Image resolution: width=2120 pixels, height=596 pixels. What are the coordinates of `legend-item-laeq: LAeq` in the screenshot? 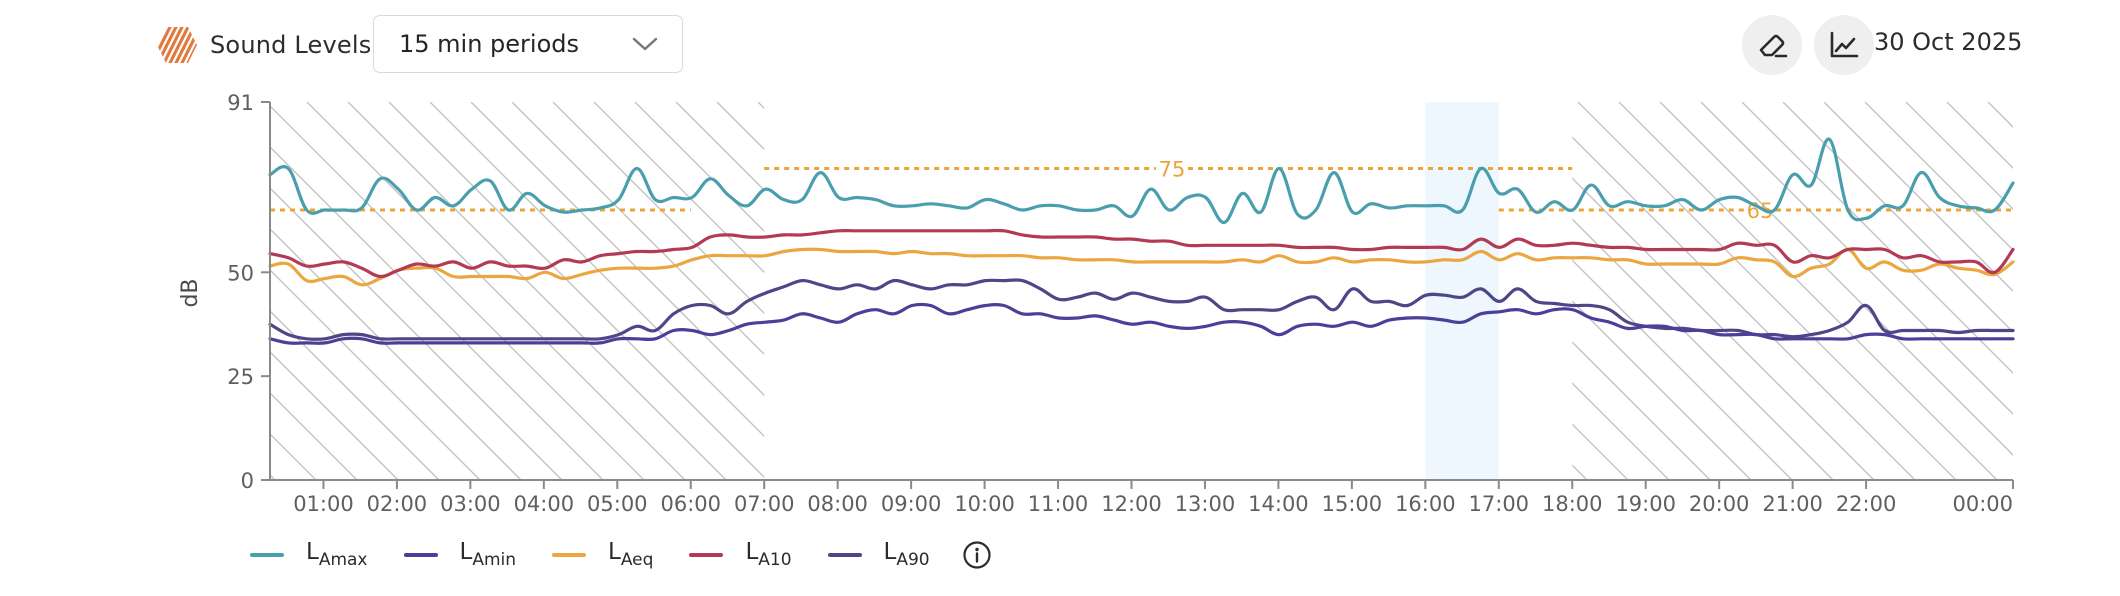 It's located at (602, 555).